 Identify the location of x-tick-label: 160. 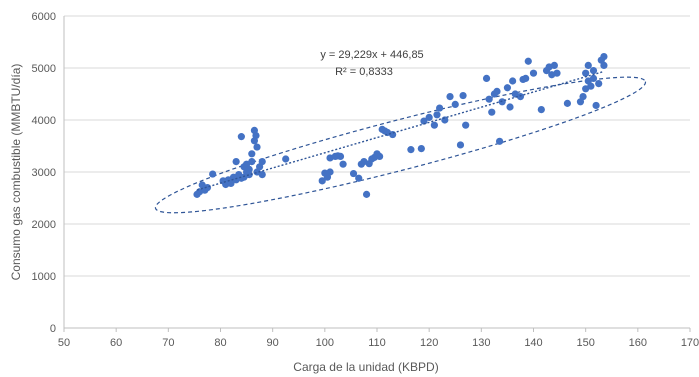
(638, 343).